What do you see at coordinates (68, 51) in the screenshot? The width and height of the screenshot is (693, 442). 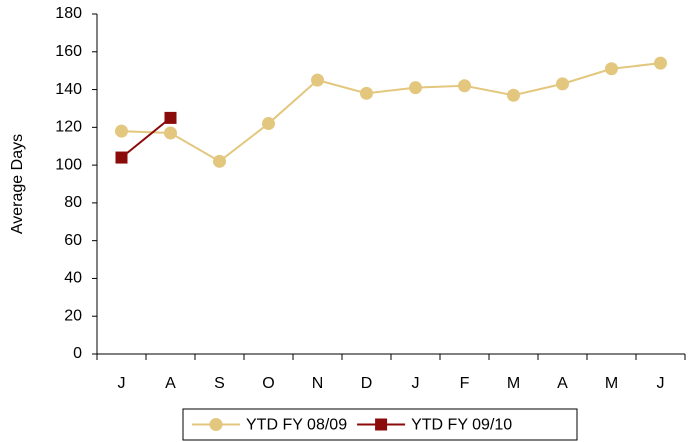 I see `y-tick-label: 160` at bounding box center [68, 51].